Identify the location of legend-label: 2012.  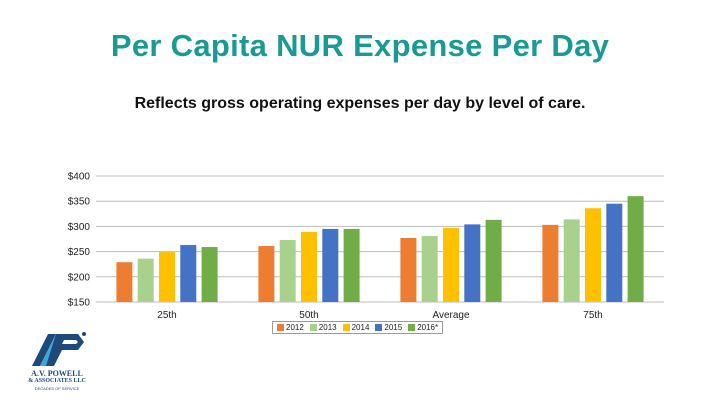
(295, 327).